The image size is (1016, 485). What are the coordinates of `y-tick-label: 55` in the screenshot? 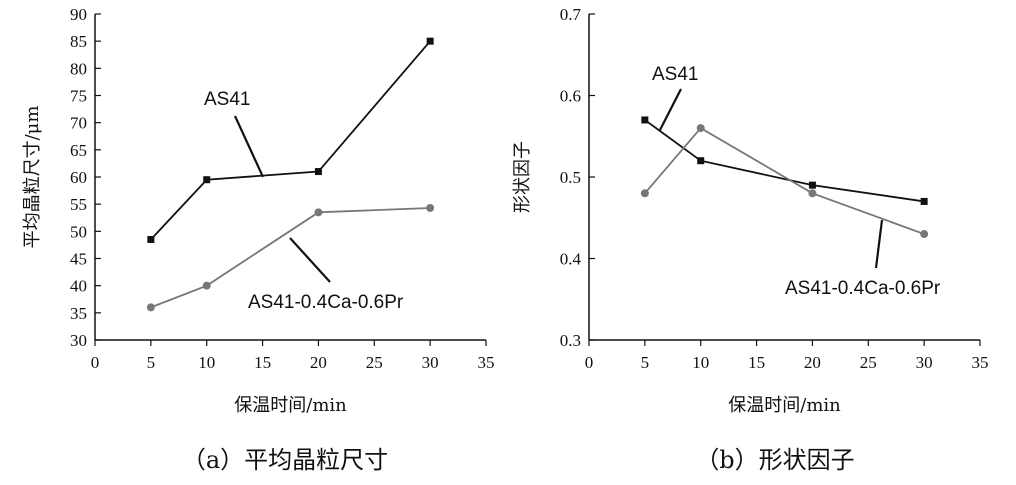 It's located at (78, 204).